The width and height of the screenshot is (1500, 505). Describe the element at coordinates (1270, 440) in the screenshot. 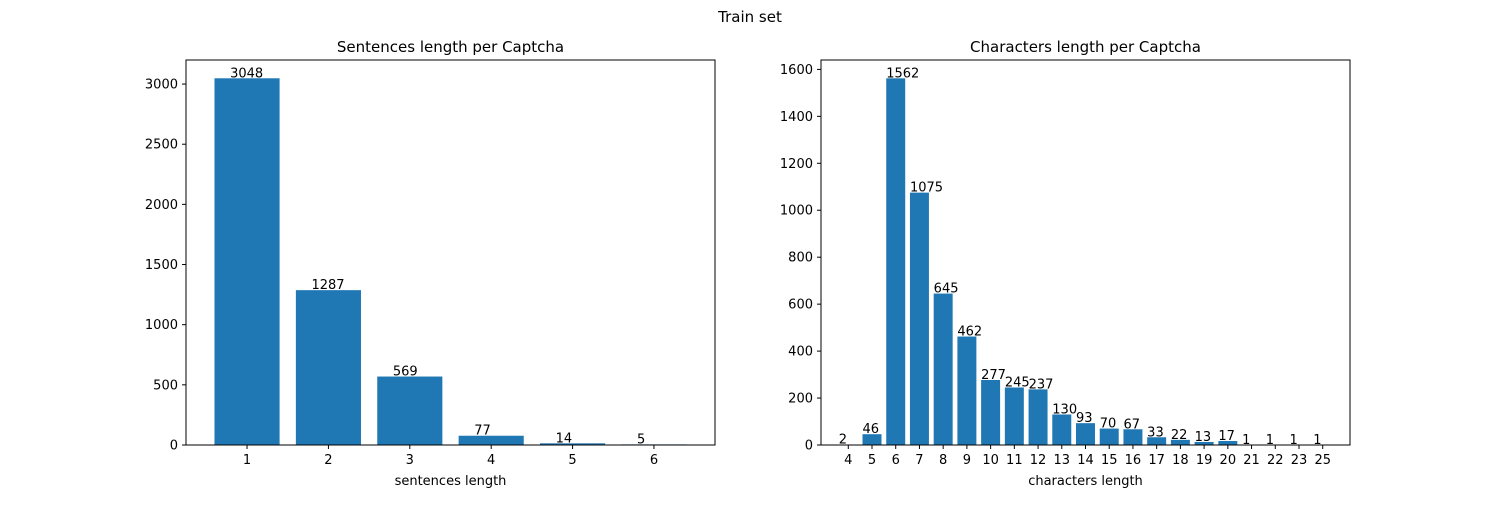

I see `data-label-22: 1` at that location.